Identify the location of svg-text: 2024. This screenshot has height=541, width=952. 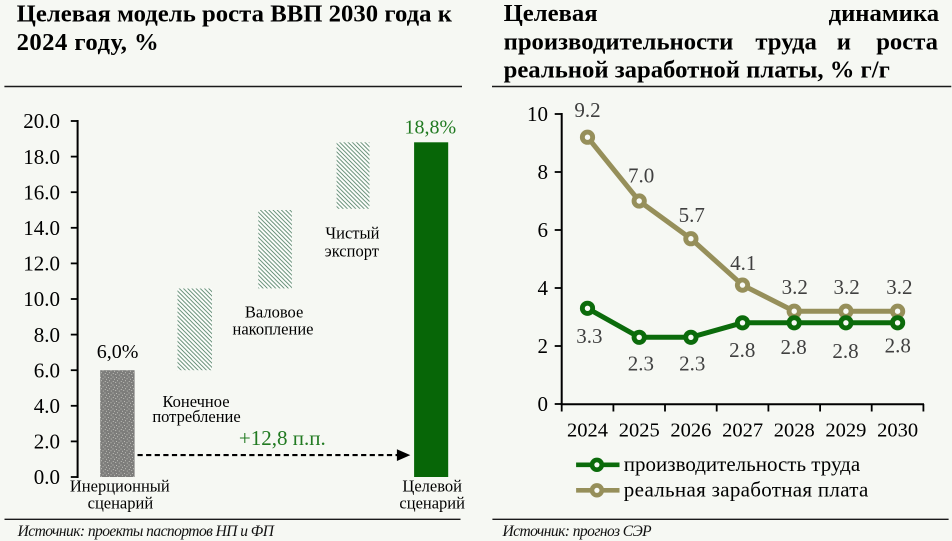
(587, 430).